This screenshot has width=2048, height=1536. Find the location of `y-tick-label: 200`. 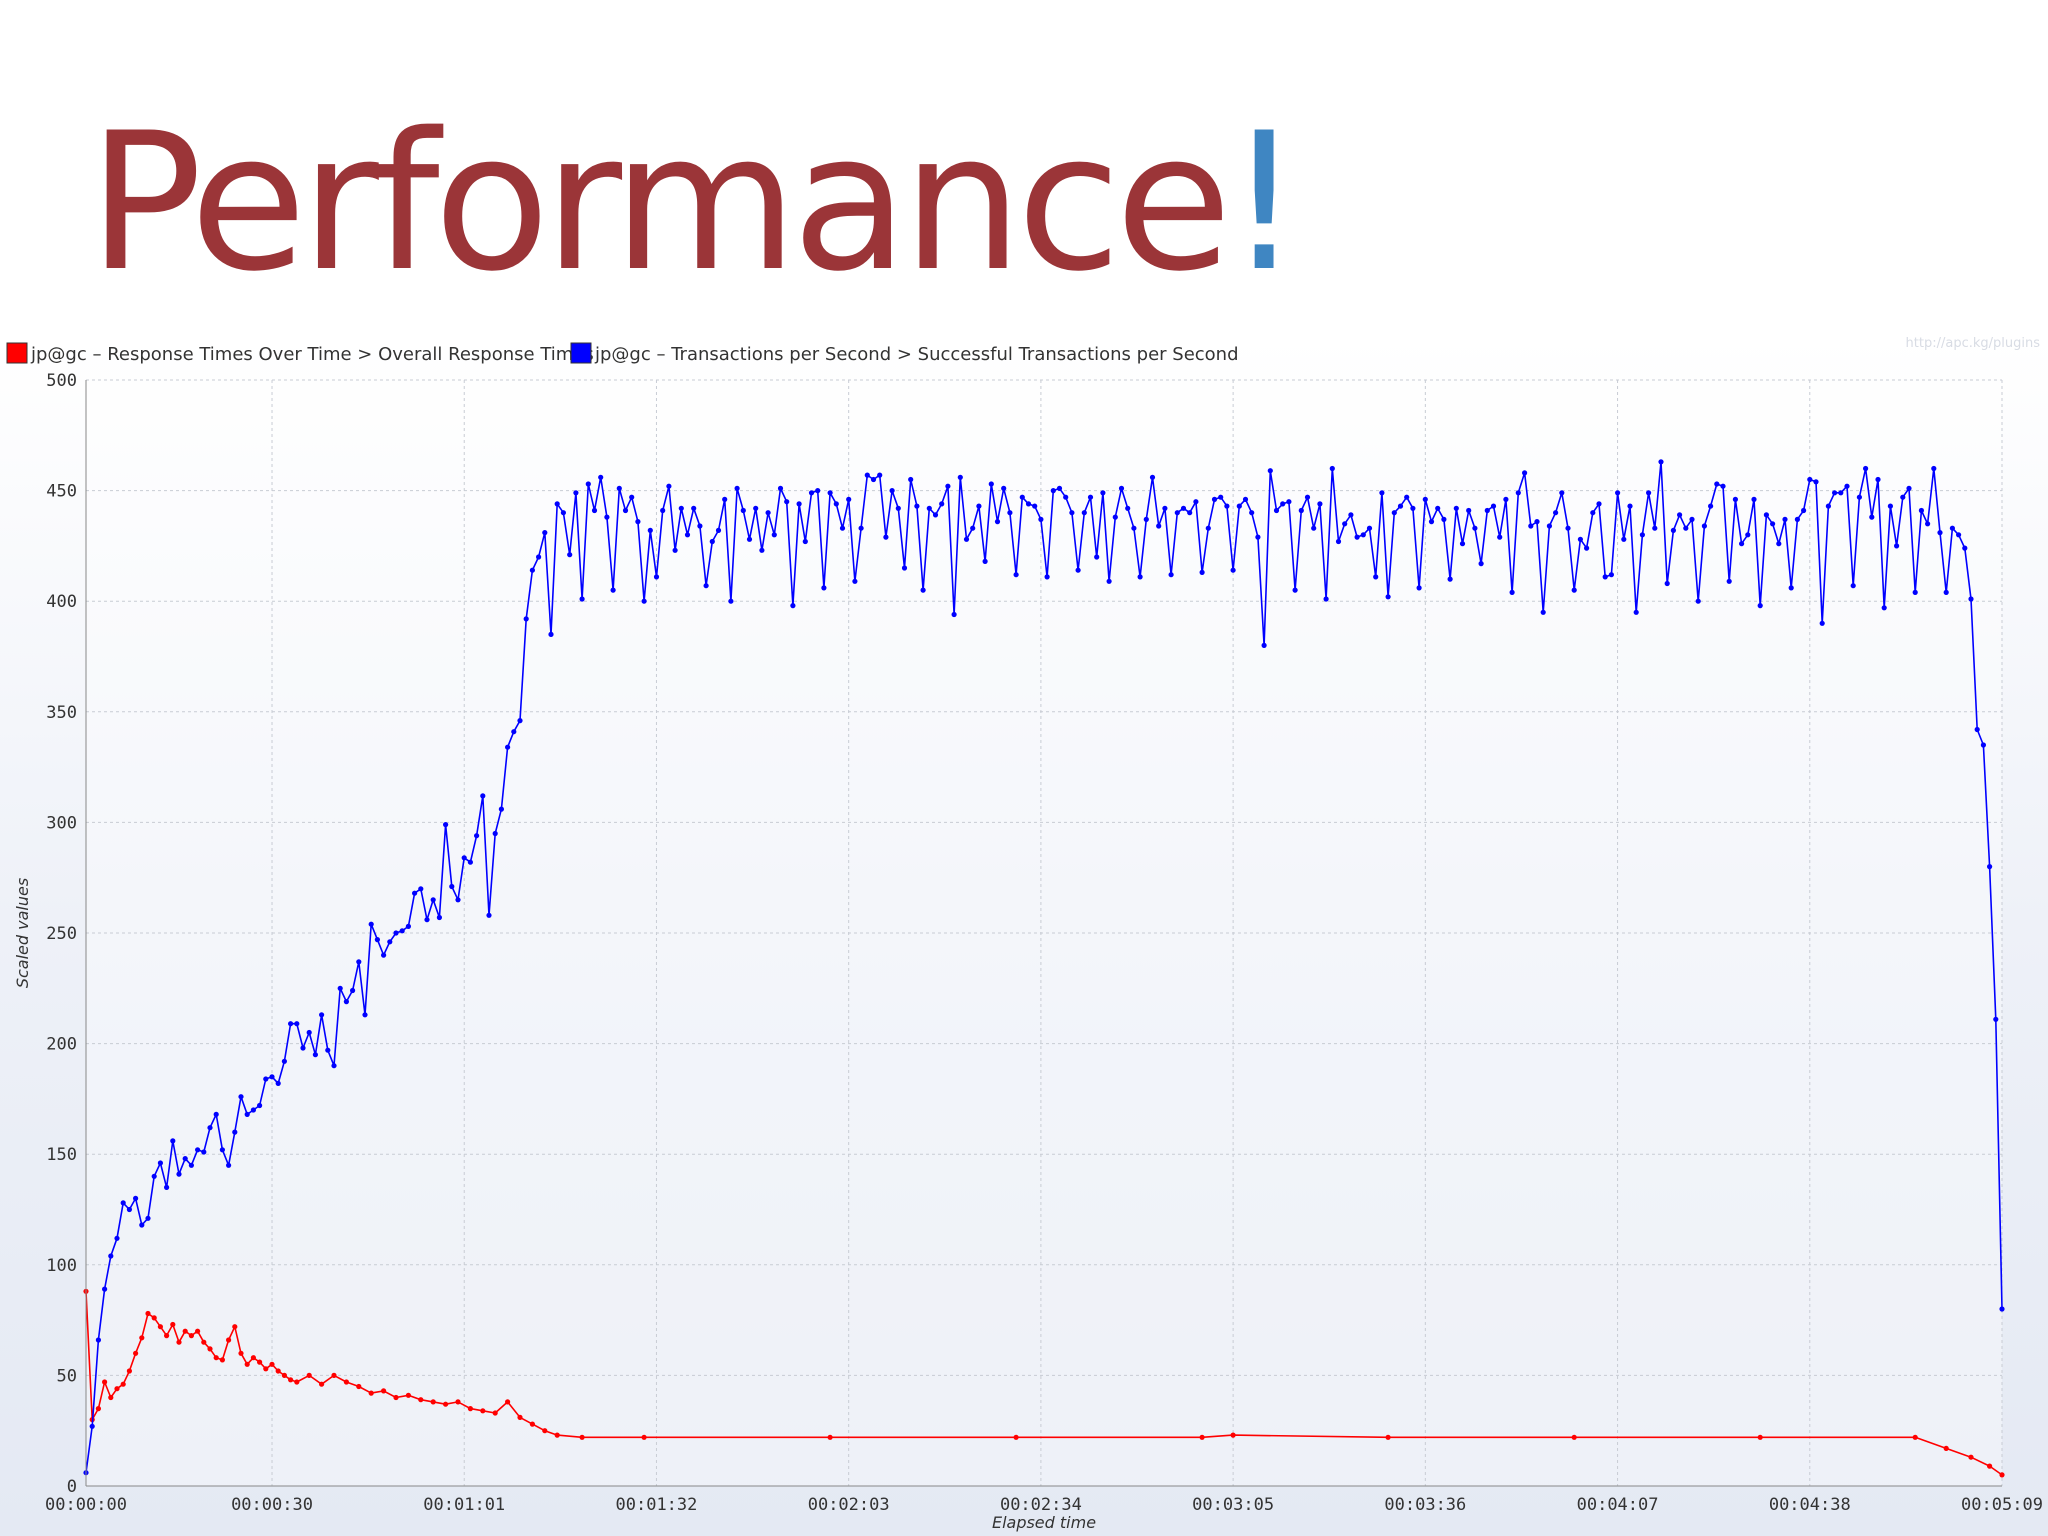

y-tick-label: 200 is located at coordinates (61, 1045).